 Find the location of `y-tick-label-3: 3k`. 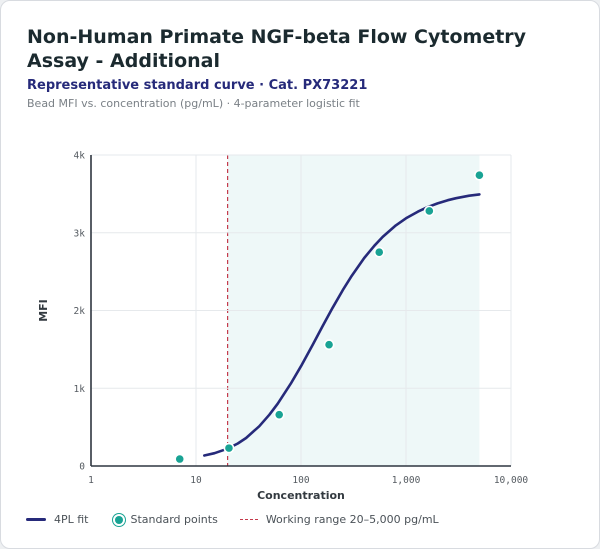

y-tick-label-3: 3k is located at coordinates (80, 233).